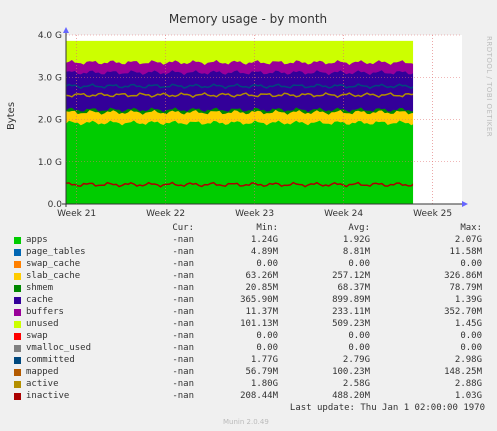  Describe the element at coordinates (243, 162) in the screenshot. I see `area-apps` at that location.